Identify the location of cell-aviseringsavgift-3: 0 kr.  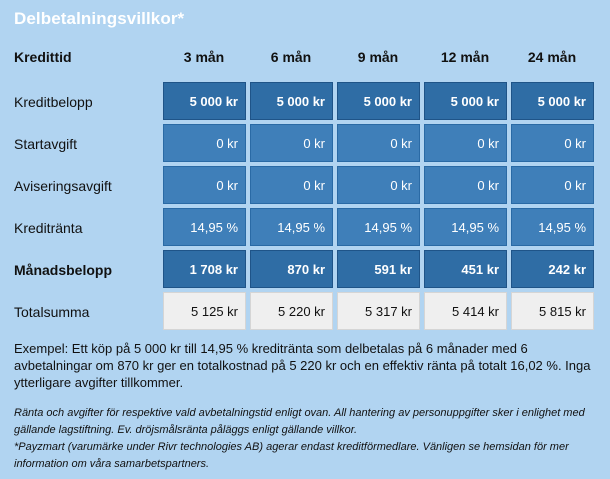
(204, 185).